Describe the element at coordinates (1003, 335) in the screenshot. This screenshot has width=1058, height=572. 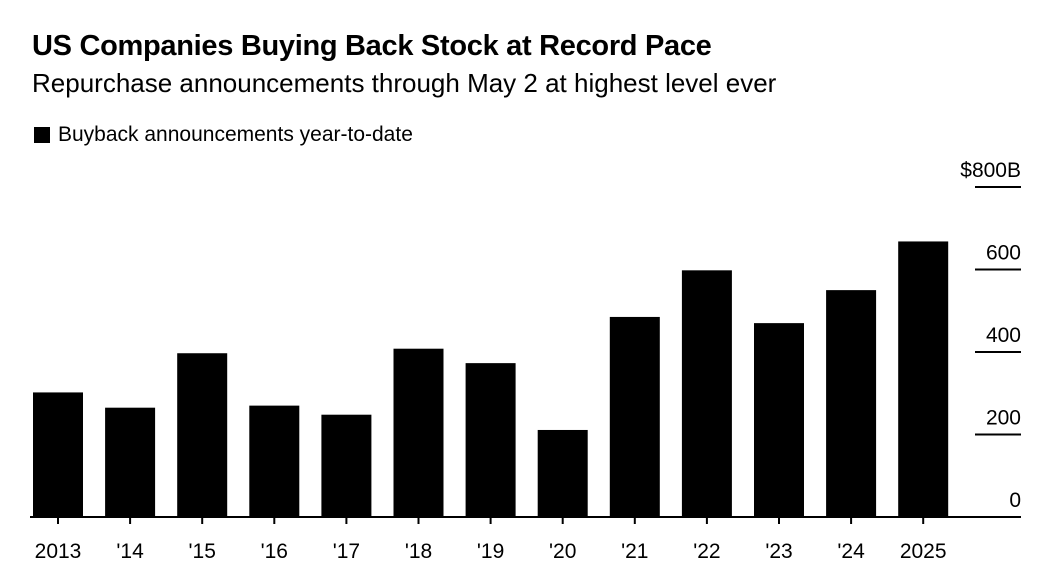
I see `y-tick-label: 400` at that location.